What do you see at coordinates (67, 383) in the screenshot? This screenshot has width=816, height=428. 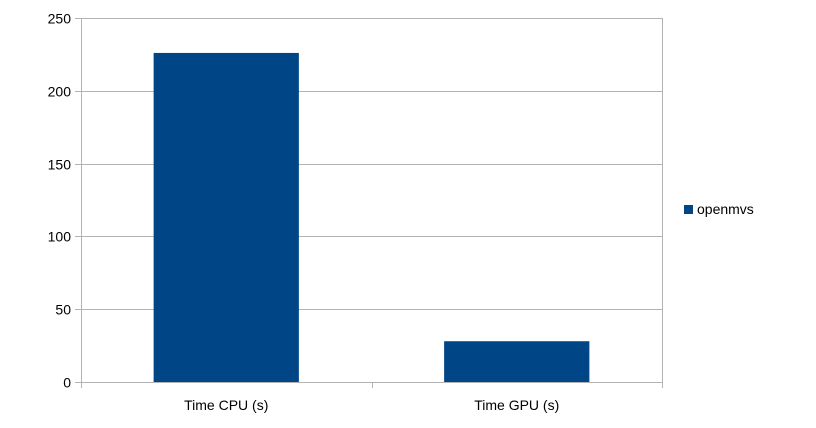 I see `y-tick-label: 0` at bounding box center [67, 383].